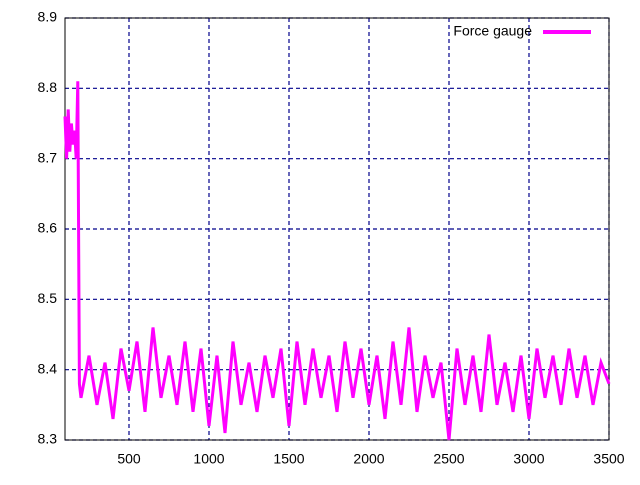  Describe the element at coordinates (48, 157) in the screenshot. I see `y-tick-label: 8.7` at that location.